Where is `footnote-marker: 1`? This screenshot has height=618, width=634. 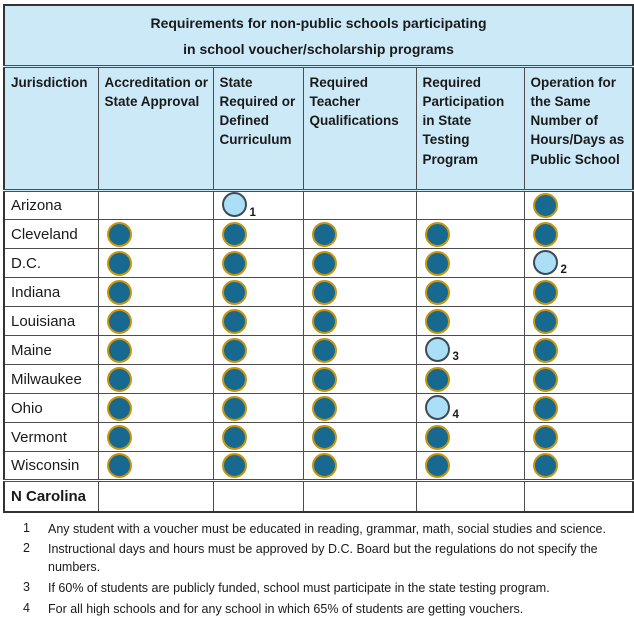 footnote-marker: 1 is located at coordinates (253, 213).